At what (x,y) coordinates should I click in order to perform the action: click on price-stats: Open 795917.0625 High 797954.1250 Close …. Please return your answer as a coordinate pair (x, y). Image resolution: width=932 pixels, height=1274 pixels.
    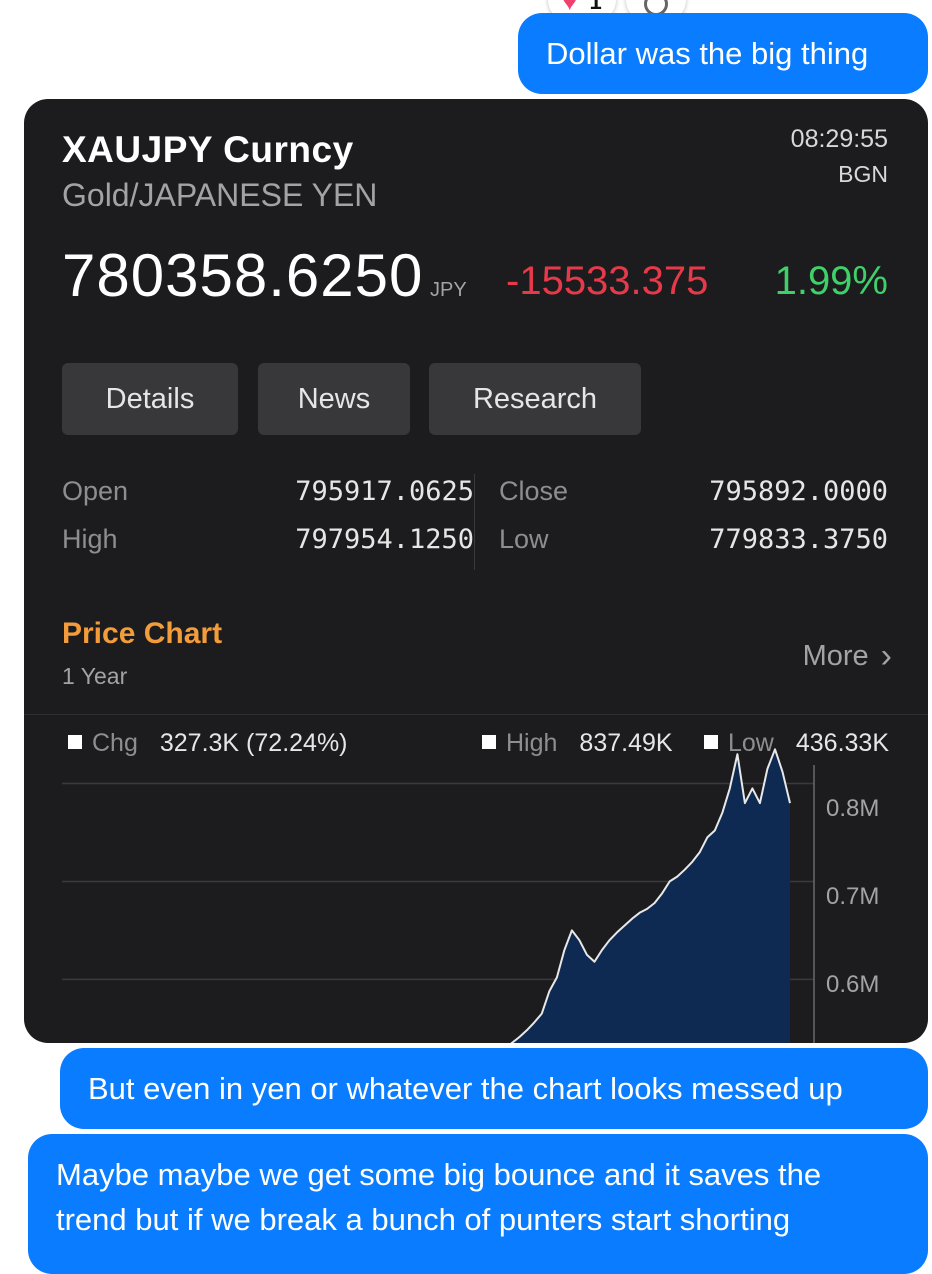
    Looking at the image, I should click on (475, 522).